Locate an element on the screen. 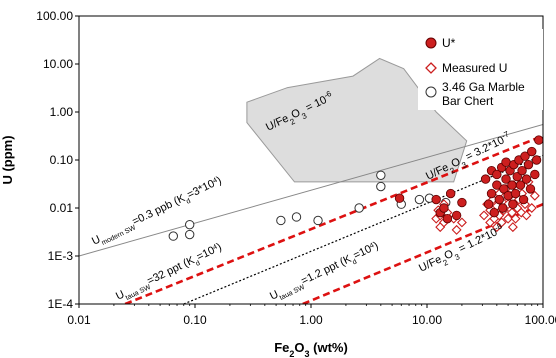  legend-chert-marker is located at coordinates (431, 92).